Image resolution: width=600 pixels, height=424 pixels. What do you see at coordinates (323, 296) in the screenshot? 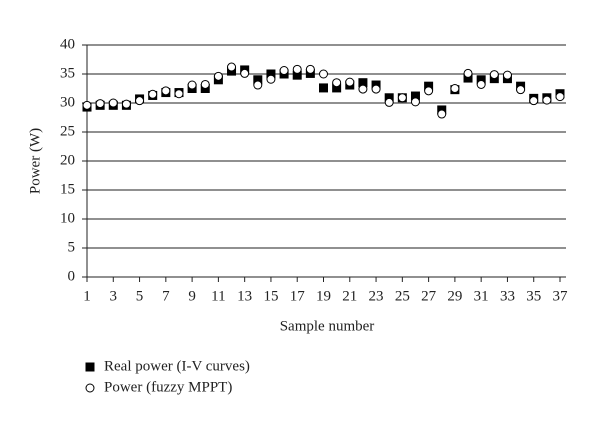
I see `x-tick-label: 19` at bounding box center [323, 296].